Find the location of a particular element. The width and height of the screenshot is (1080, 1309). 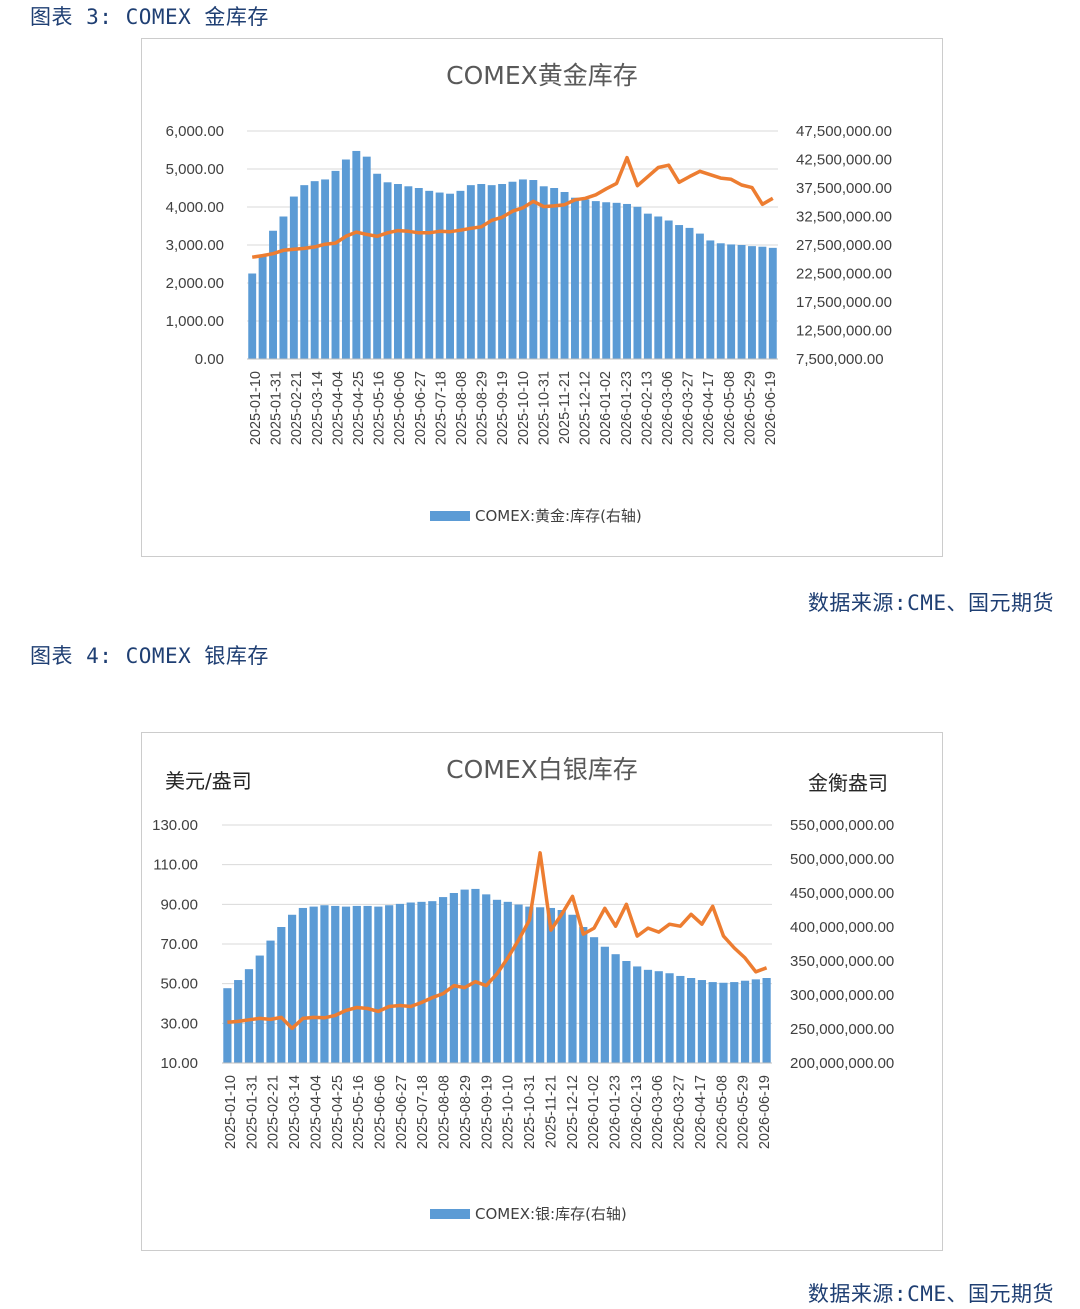

right-tick-label: 27,500,000.00 is located at coordinates (844, 245).